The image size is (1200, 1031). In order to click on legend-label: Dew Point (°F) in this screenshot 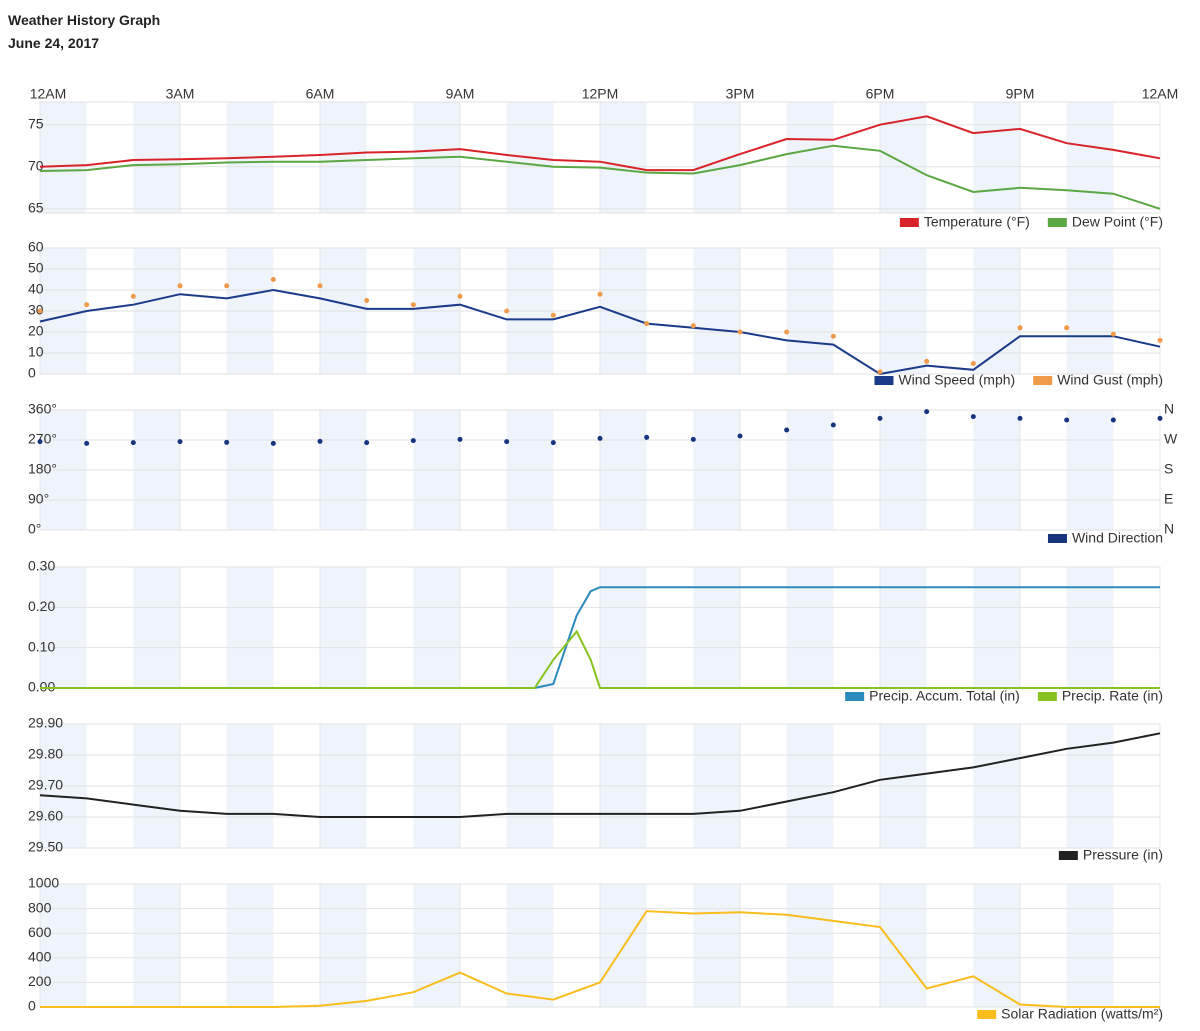, I will do `click(1117, 222)`.